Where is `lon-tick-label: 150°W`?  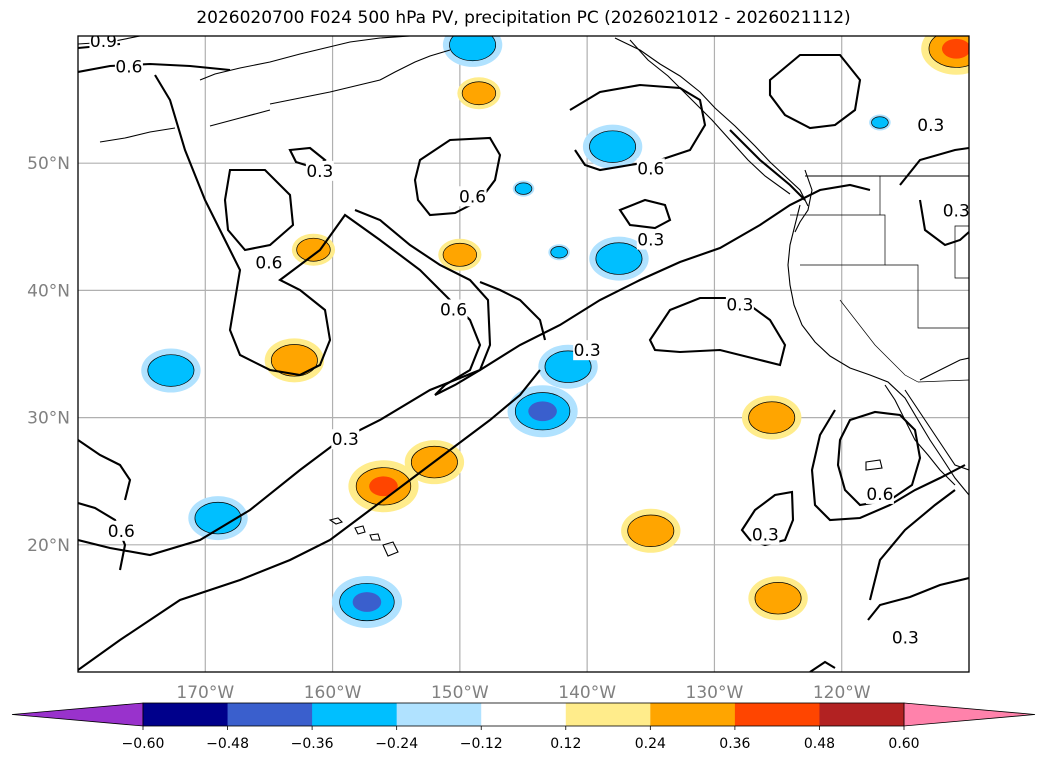 lon-tick-label: 150°W is located at coordinates (460, 693).